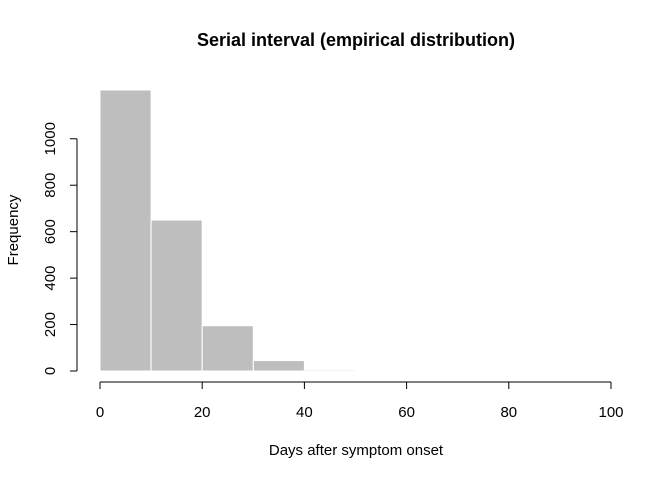 This screenshot has height=485, width=672. I want to click on y-axis-label: Frequency, so click(13, 229).